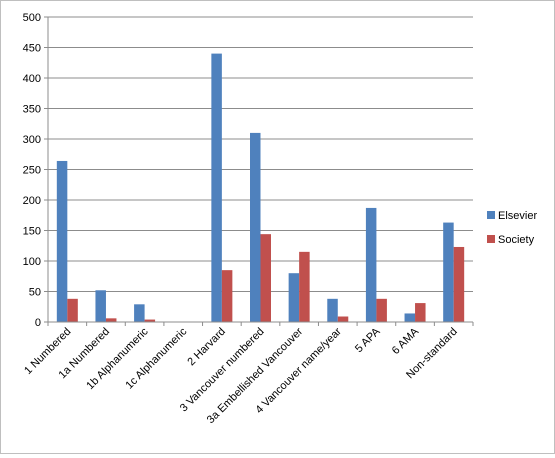 The height and width of the screenshot is (458, 555). What do you see at coordinates (368, 340) in the screenshot?
I see `x-tick-label: 5 APA` at bounding box center [368, 340].